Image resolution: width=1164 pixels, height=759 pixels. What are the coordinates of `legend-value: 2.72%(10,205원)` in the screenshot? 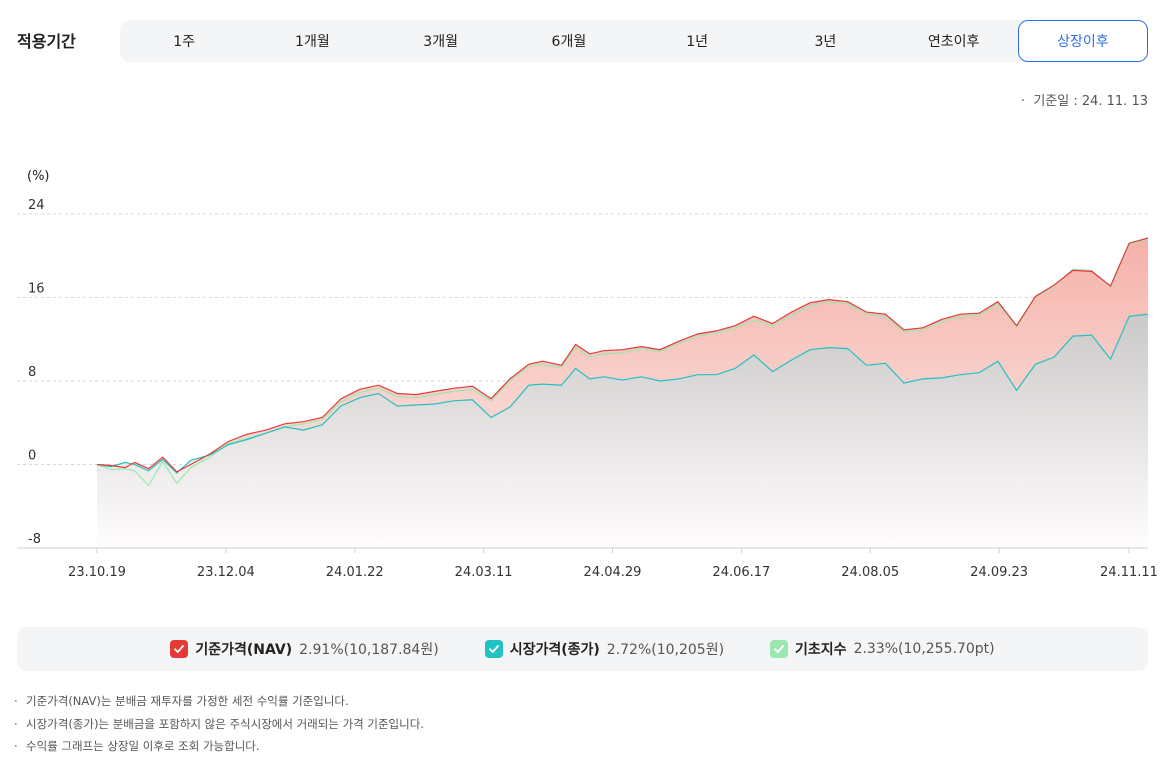 It's located at (665, 650).